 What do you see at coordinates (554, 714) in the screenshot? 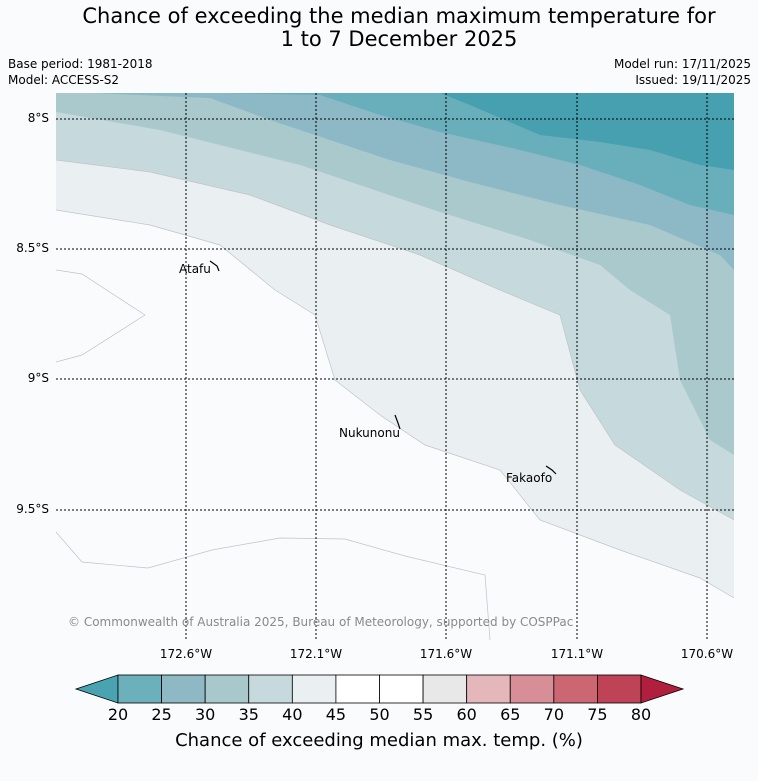
I see `colorbar-tick-label: 70` at bounding box center [554, 714].